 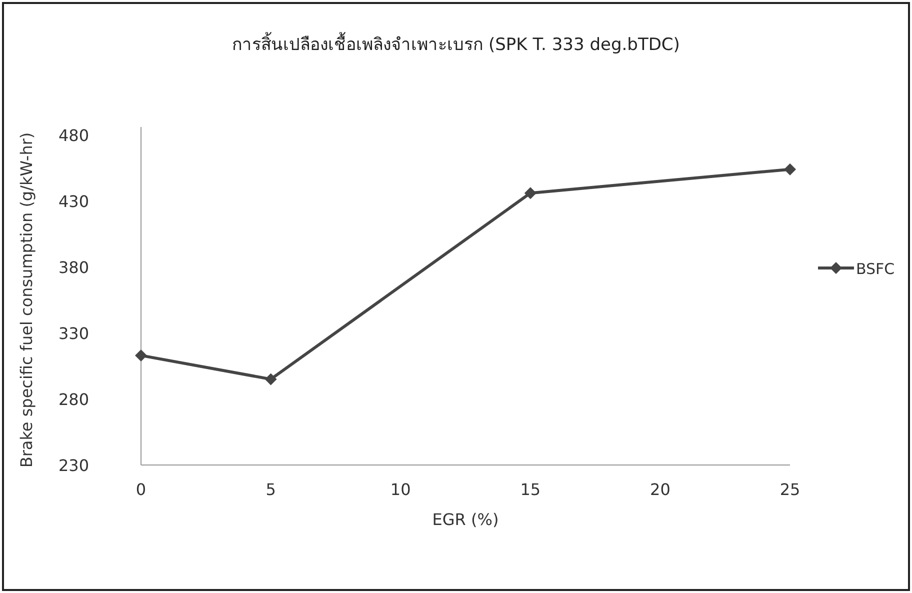 I want to click on y-tick-label: 430, so click(x=73, y=201).